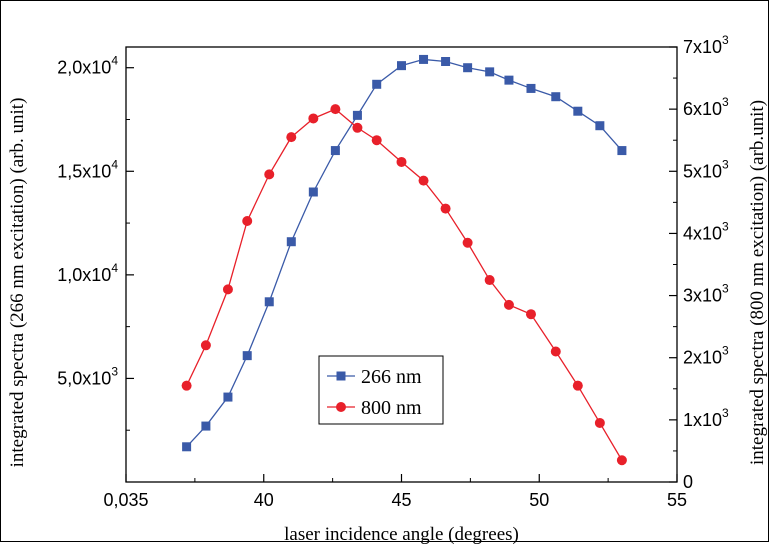 This screenshot has height=545, width=771. Describe the element at coordinates (87, 66) in the screenshot. I see `left-y-tick-label: 2,0x10⁴` at that location.